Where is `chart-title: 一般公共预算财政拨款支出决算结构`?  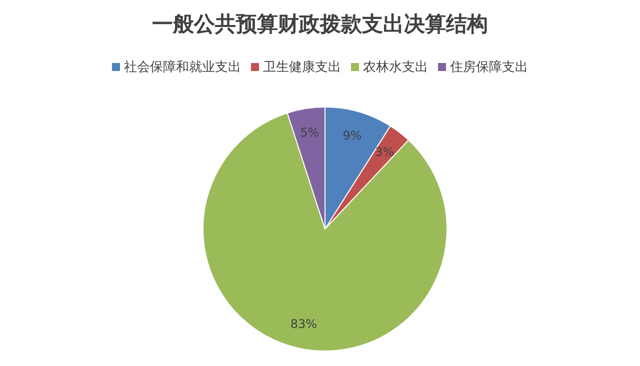 chart-title: 一般公共预算财政拨款支出决算结构 is located at coordinates (320, 24).